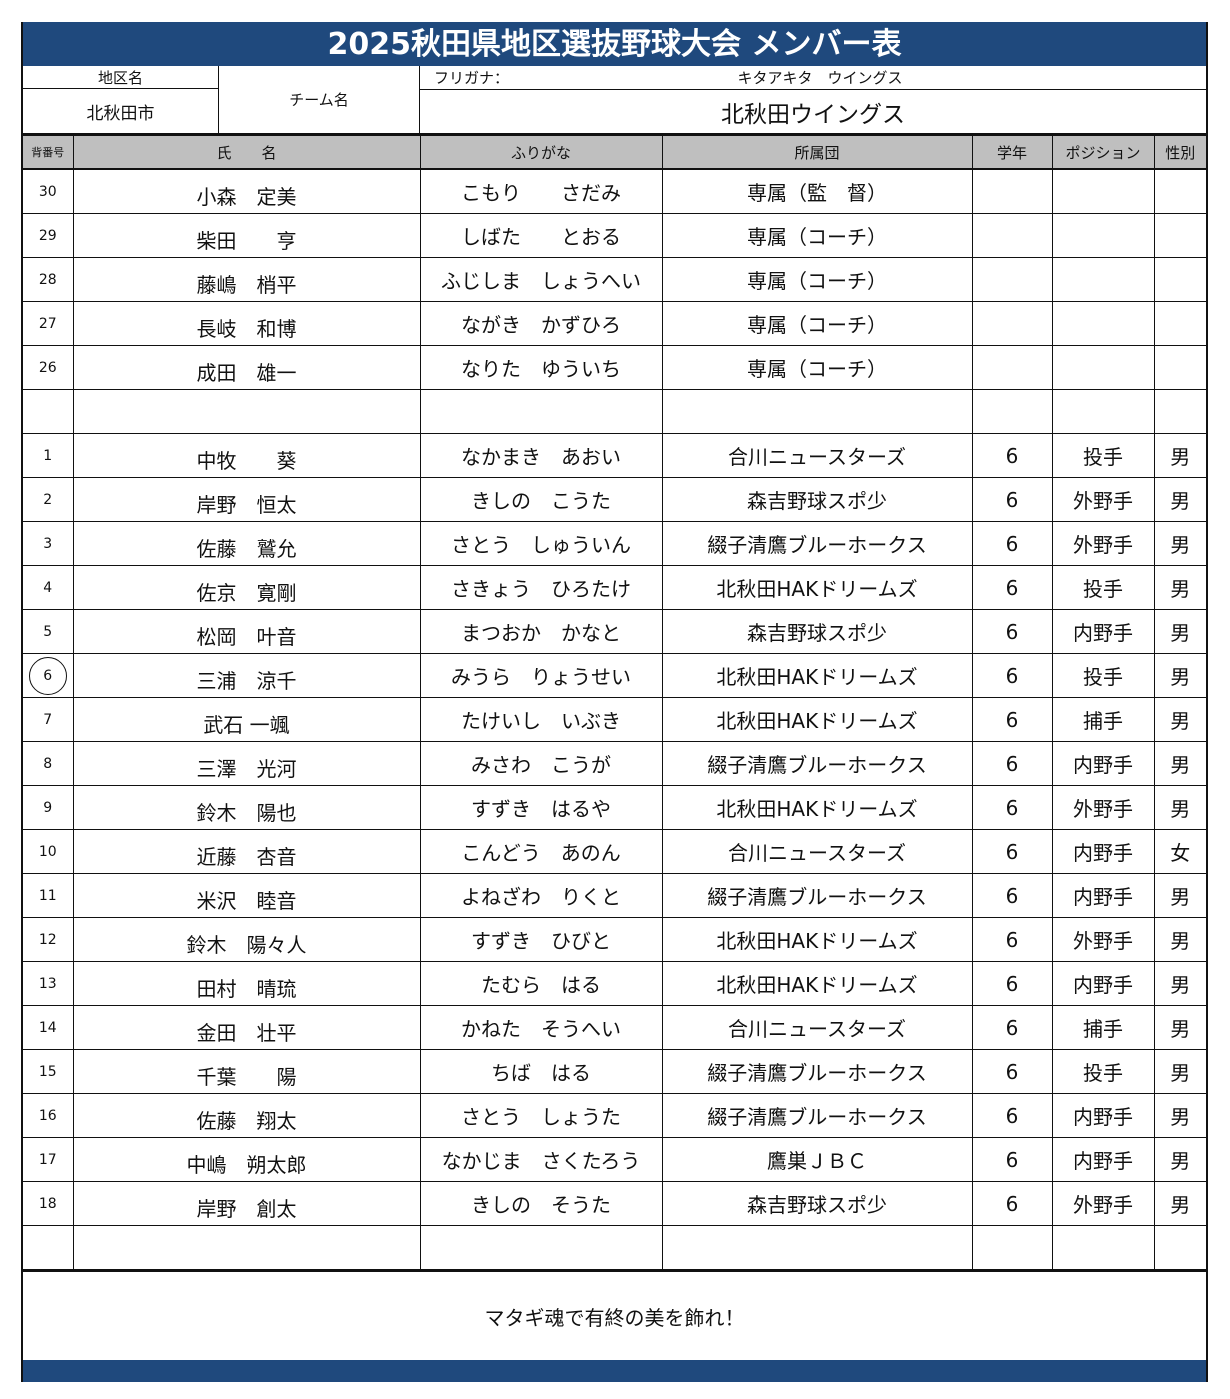  Describe the element at coordinates (541, 1027) in the screenshot. I see `kana-cell: かねた そうへい` at that location.